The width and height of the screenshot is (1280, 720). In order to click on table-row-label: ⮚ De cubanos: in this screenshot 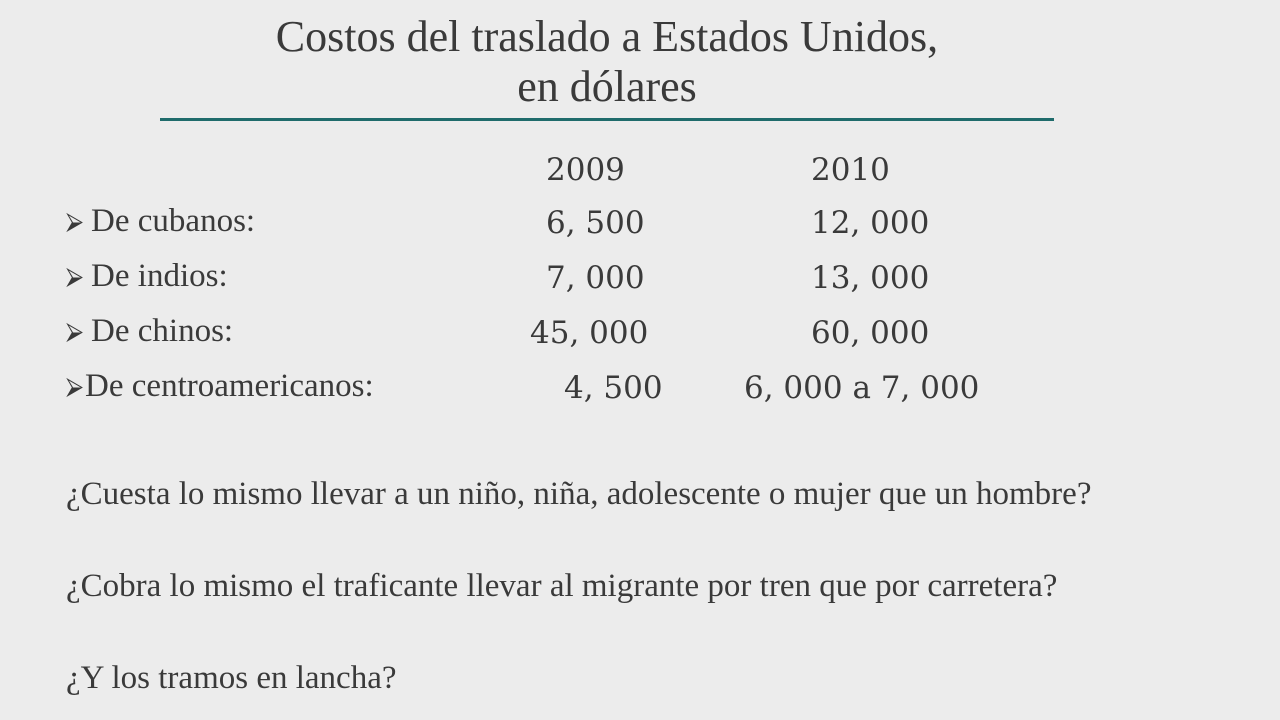, I will do `click(160, 221)`.